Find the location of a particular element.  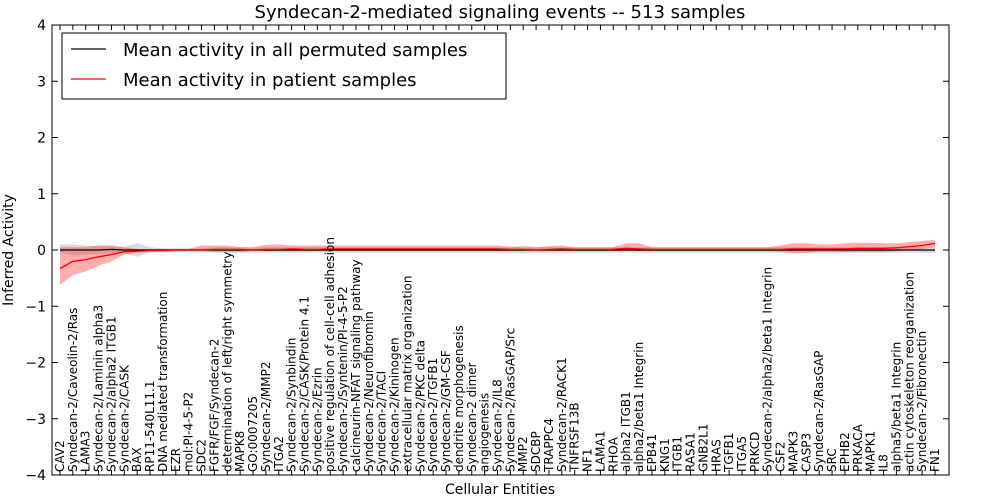

category-label: GNB2L1 is located at coordinates (703, 448).